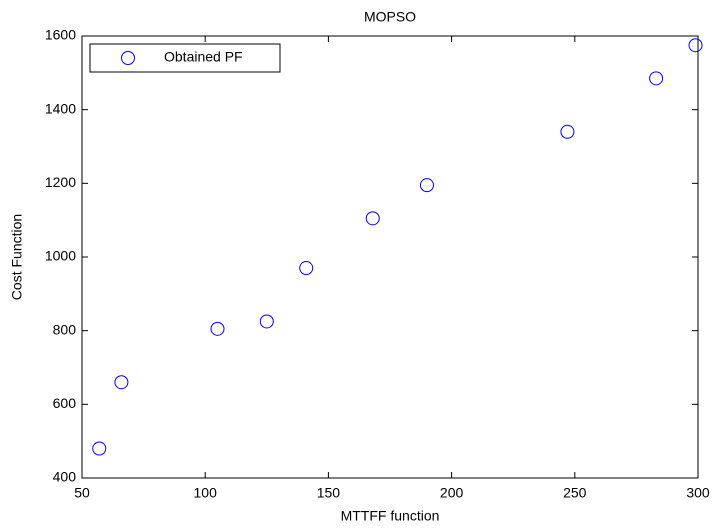 This screenshot has height=528, width=714. What do you see at coordinates (390, 516) in the screenshot?
I see `x-axis-label: MTTFF function` at bounding box center [390, 516].